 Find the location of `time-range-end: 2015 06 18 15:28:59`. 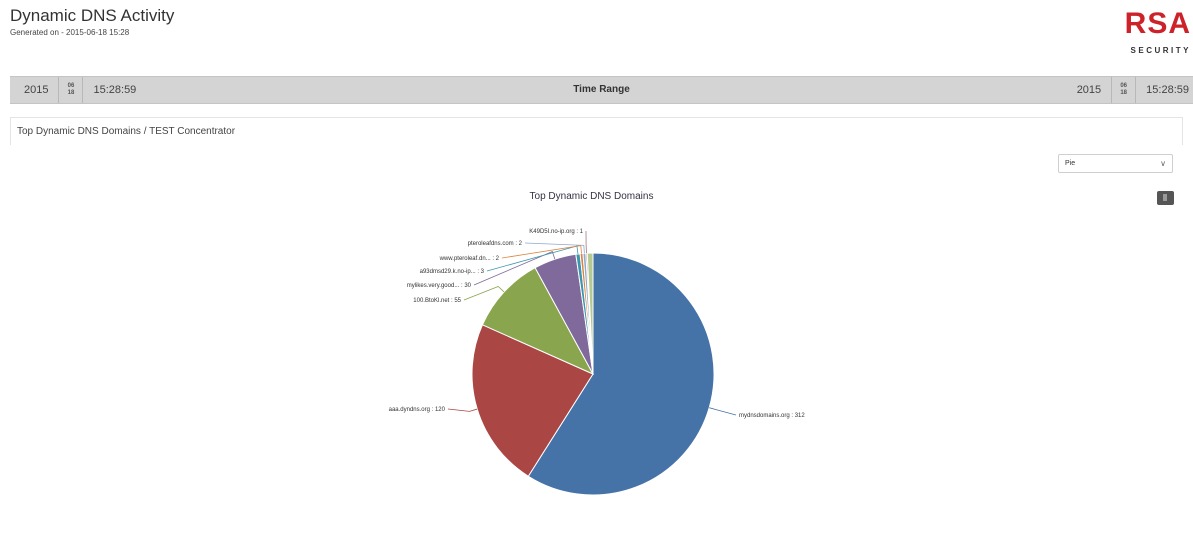

time-range-end: 2015 06 18 15:28:59 is located at coordinates (1133, 90).